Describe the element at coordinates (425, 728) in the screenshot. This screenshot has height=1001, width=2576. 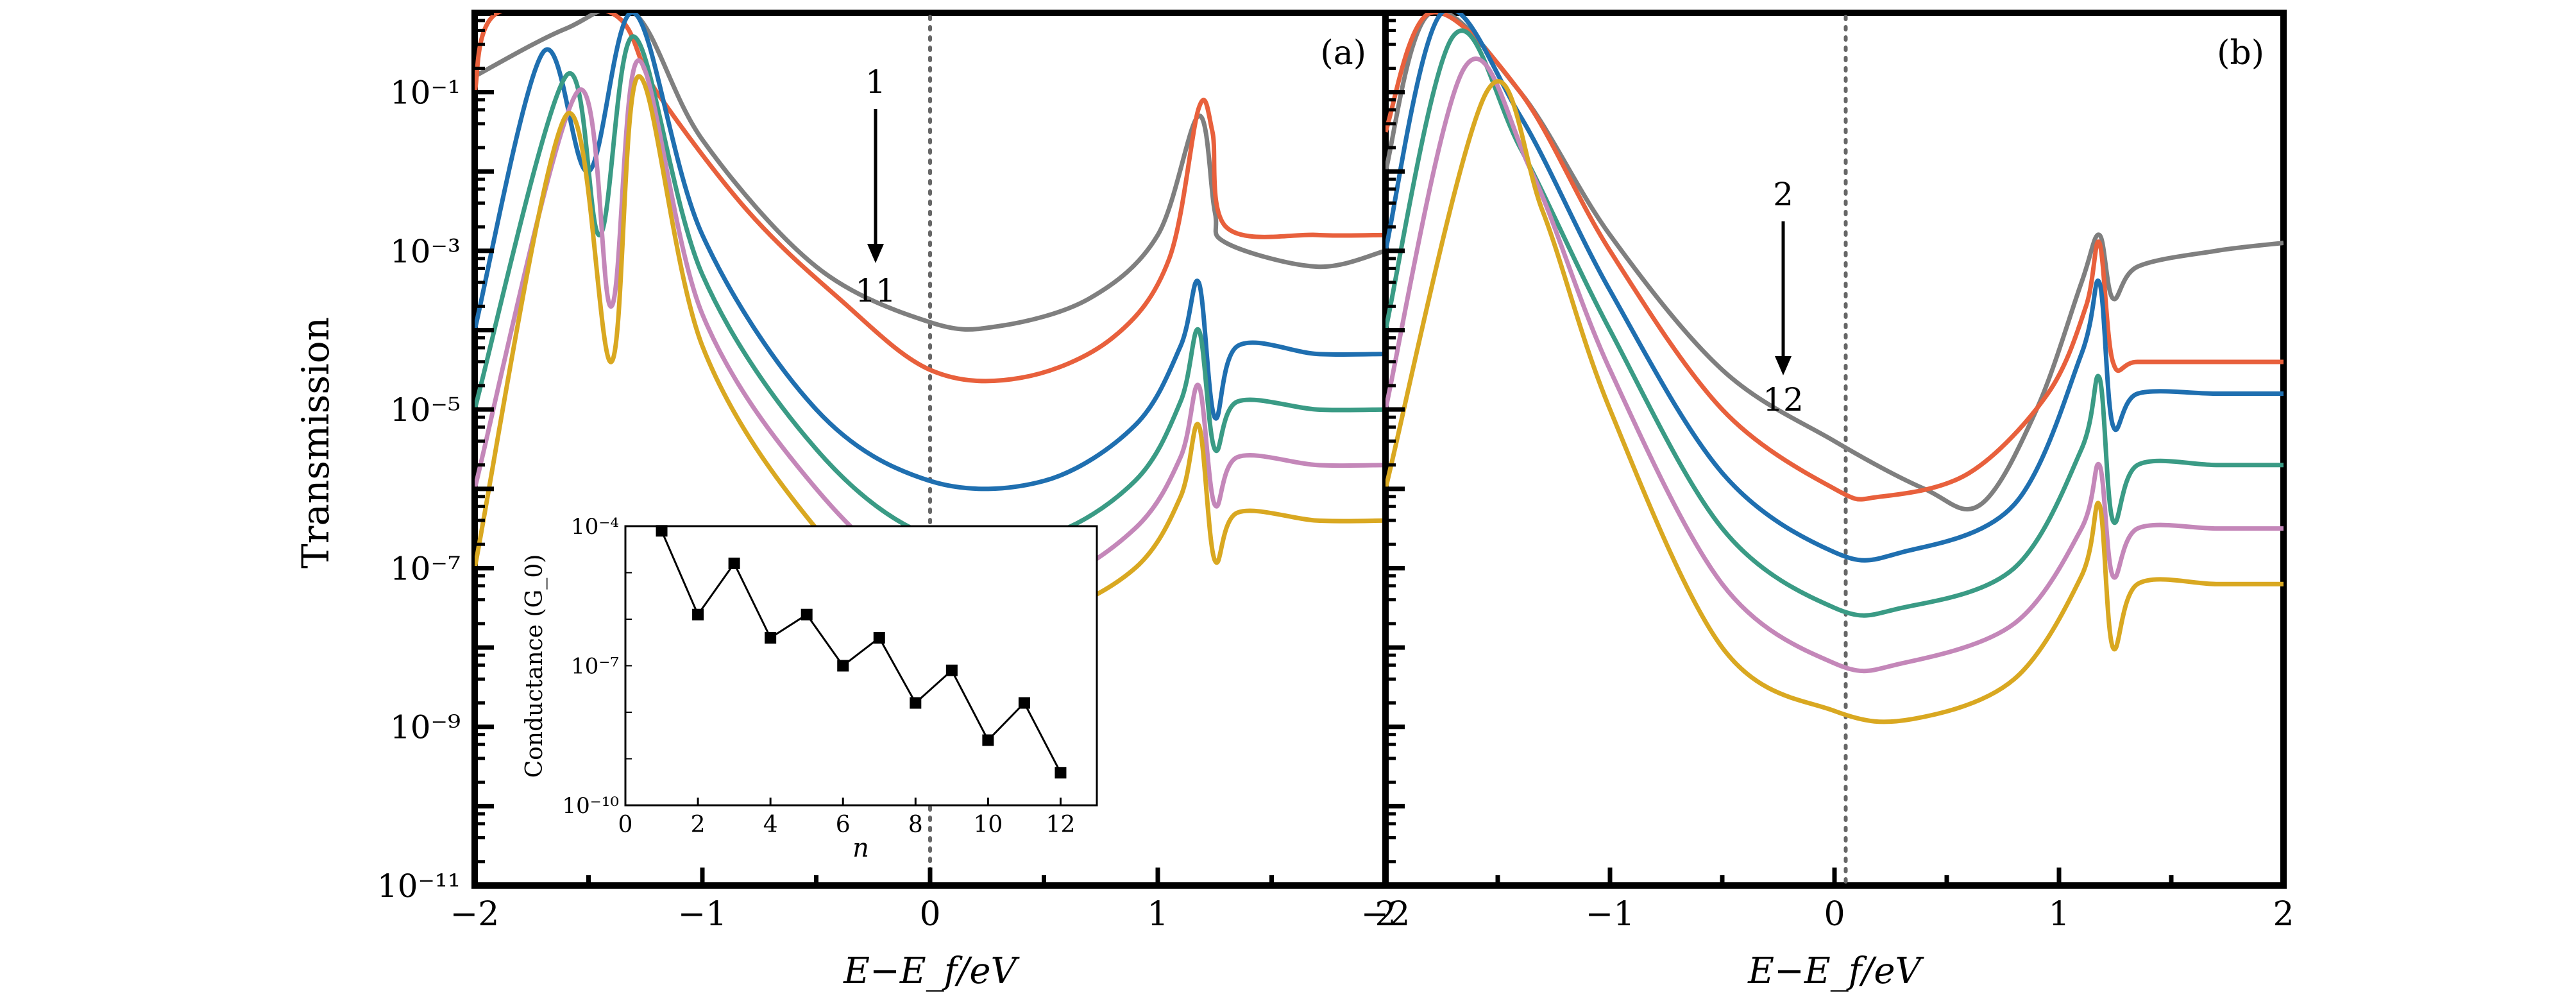
I see `panel-a-y-tick-label: 10⁻⁹` at that location.